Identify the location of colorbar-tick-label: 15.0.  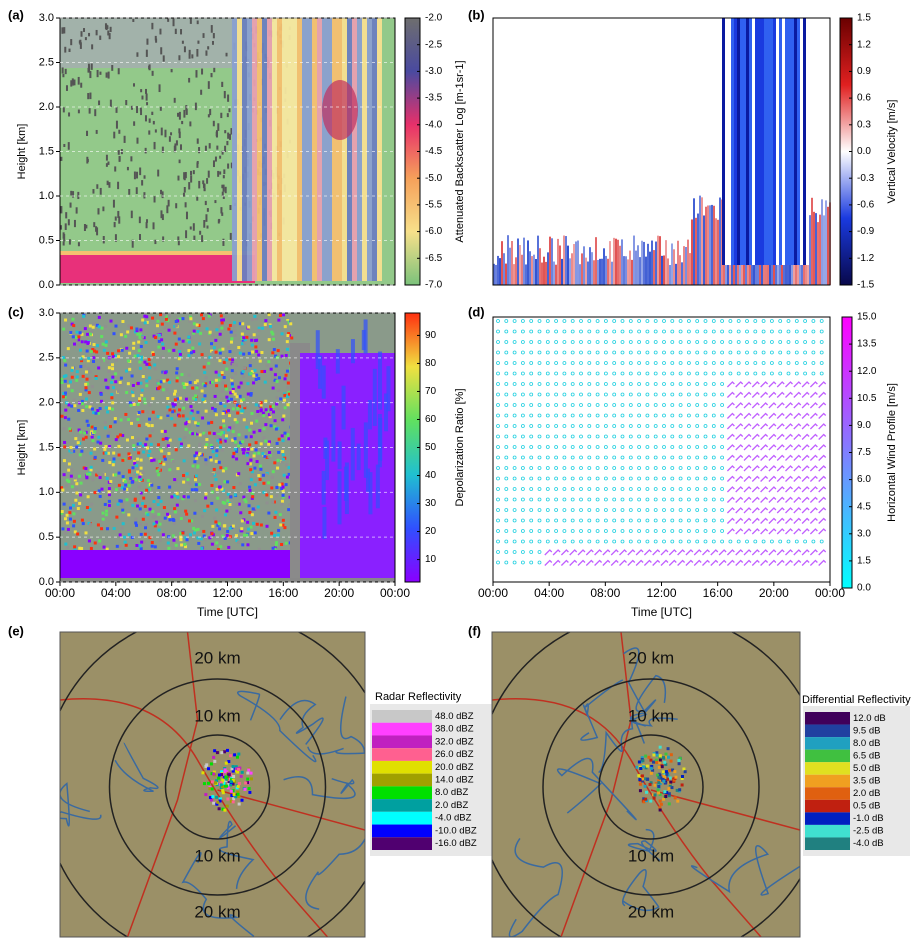
(867, 317).